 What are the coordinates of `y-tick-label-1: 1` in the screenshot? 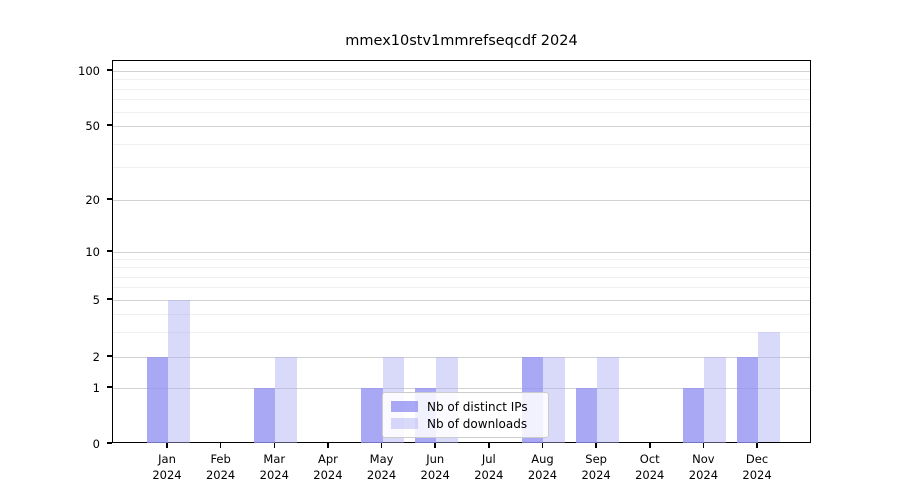 It's located at (96, 387).